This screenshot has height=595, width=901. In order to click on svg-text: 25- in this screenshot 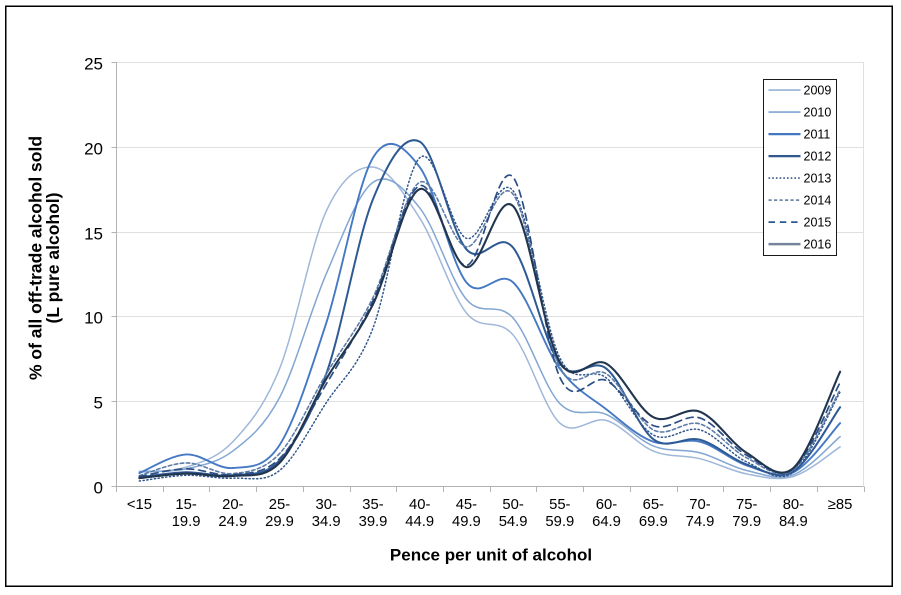, I will do `click(279, 505)`.